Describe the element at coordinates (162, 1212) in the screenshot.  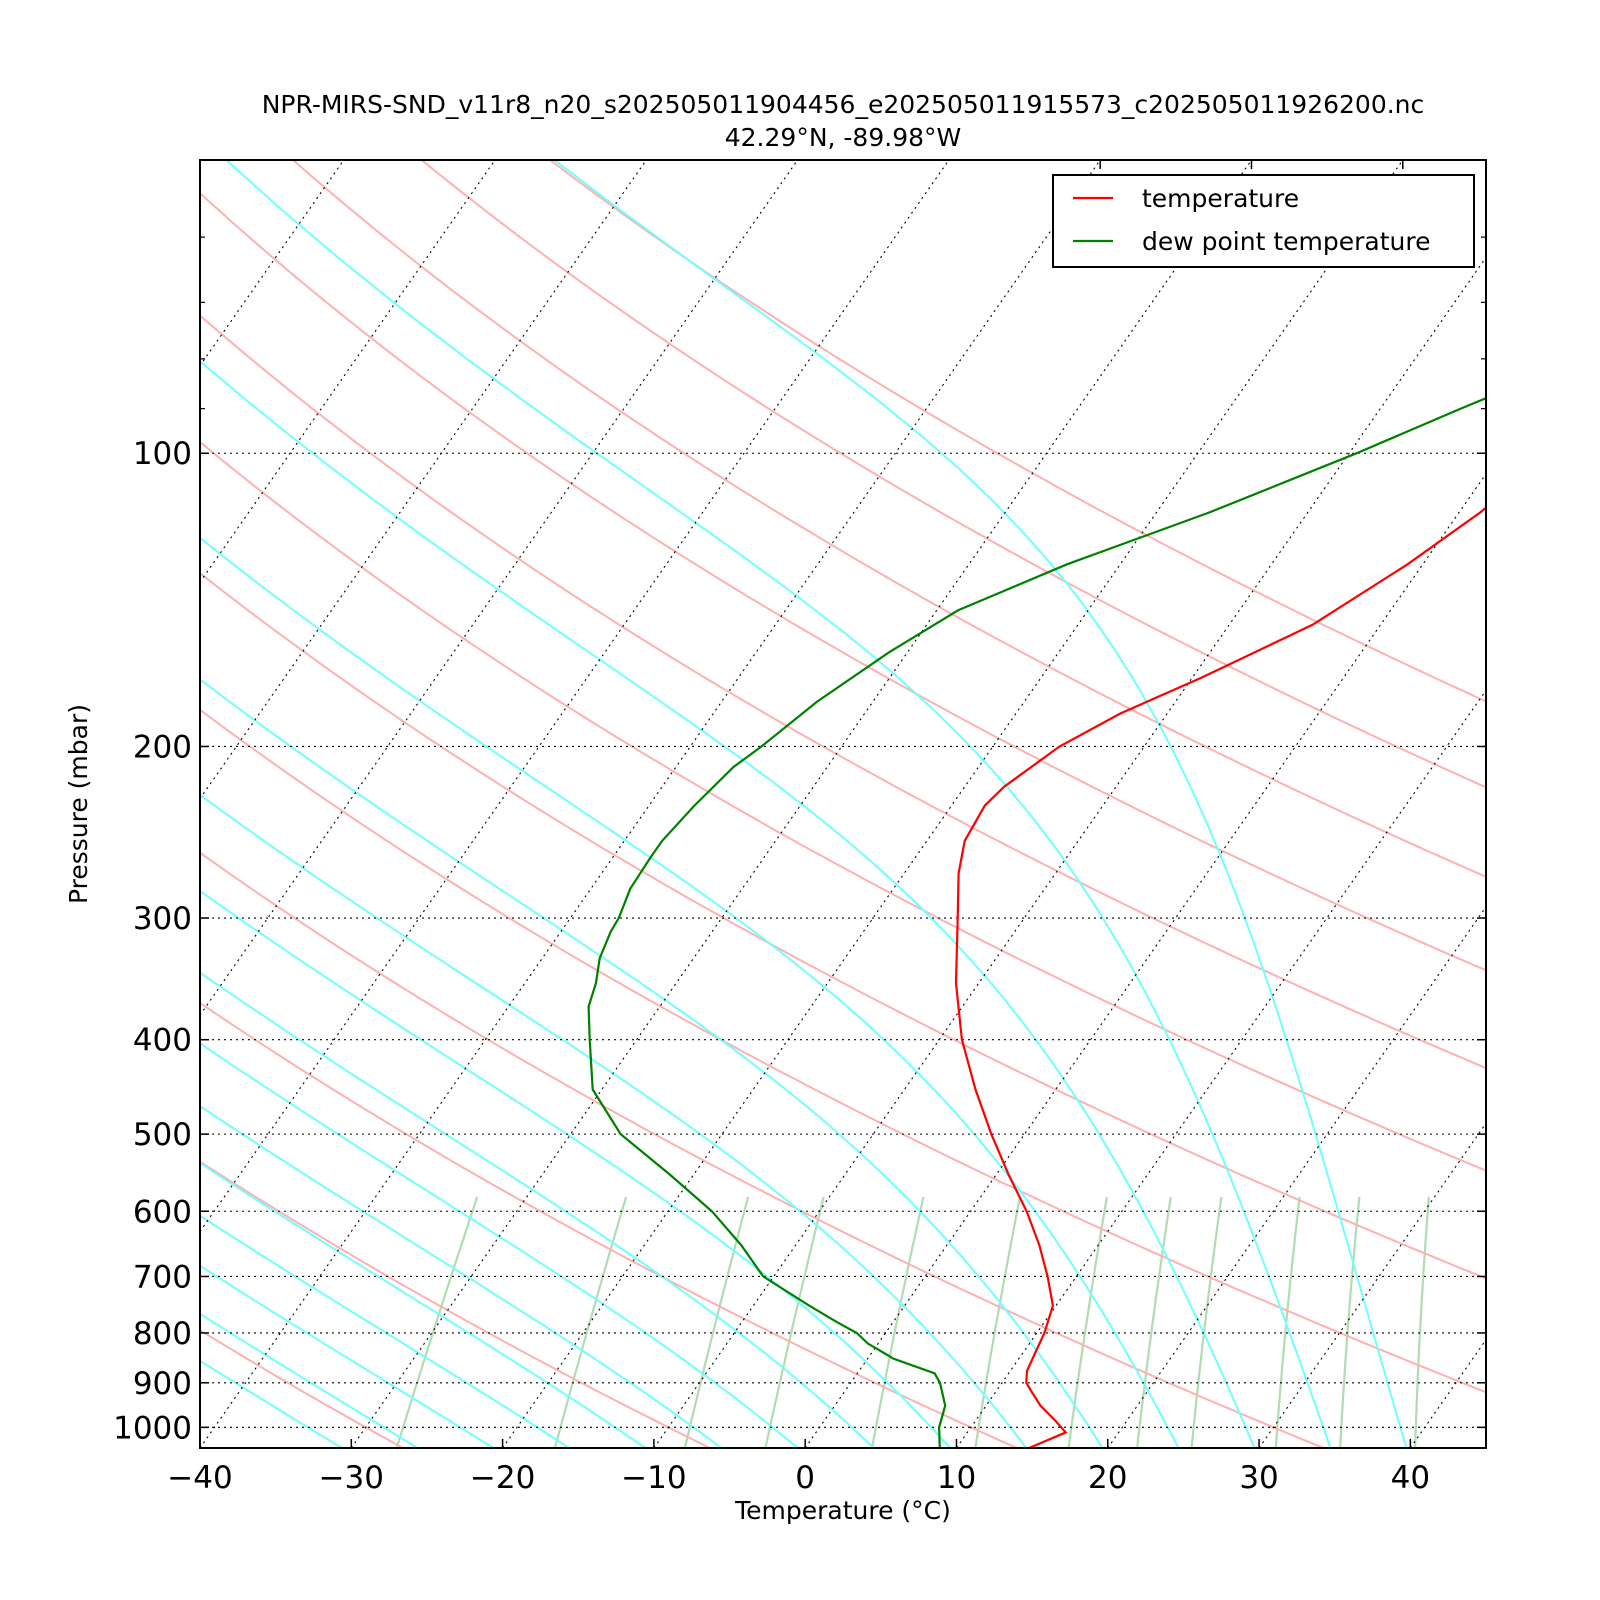
I see `y-tick-label: 600` at that location.